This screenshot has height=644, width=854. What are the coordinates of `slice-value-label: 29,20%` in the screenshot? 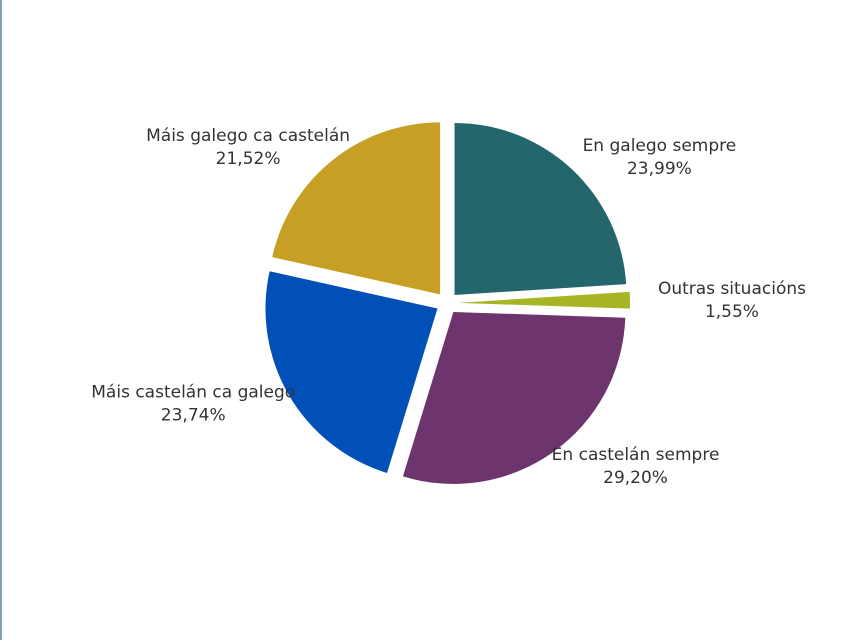 It's located at (635, 478).